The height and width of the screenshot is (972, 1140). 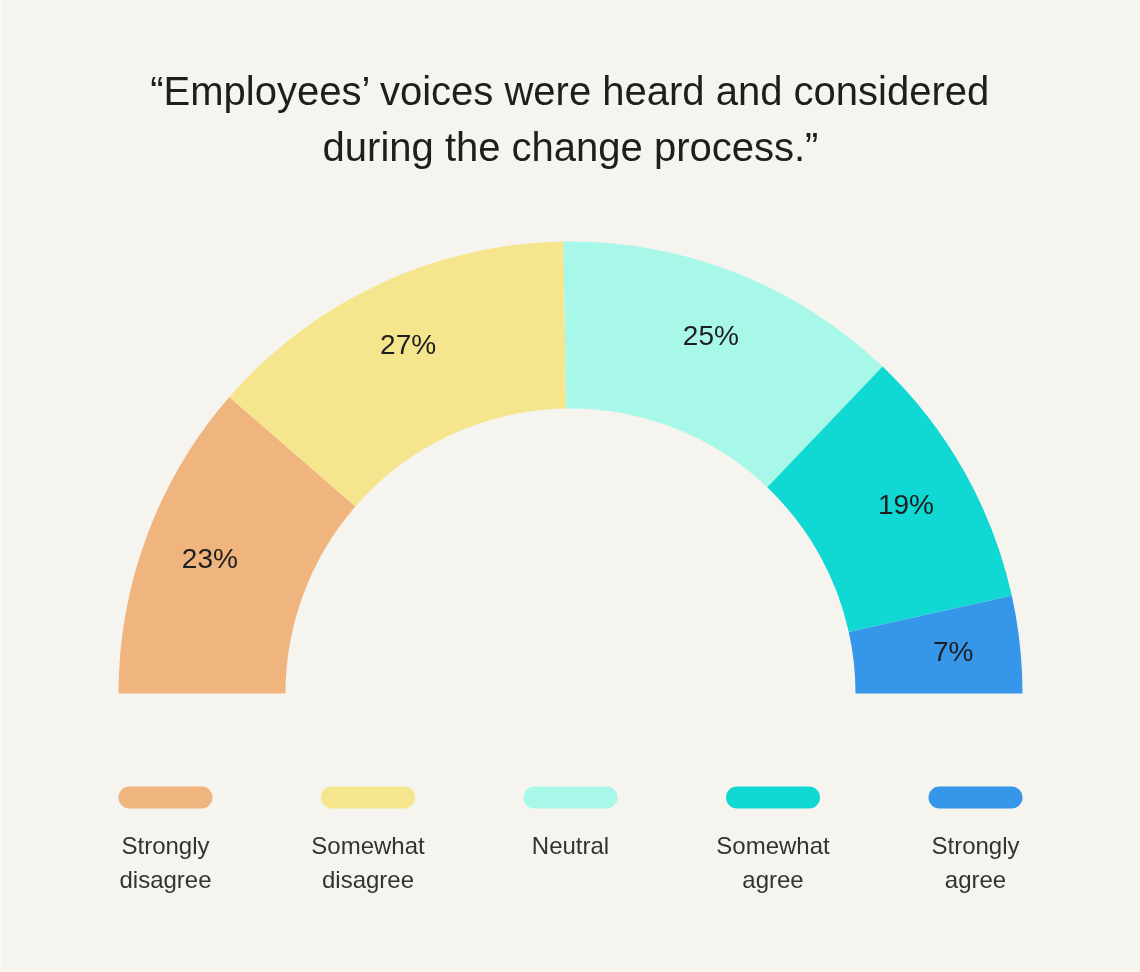 I want to click on legend-label: Neutral, so click(x=570, y=845).